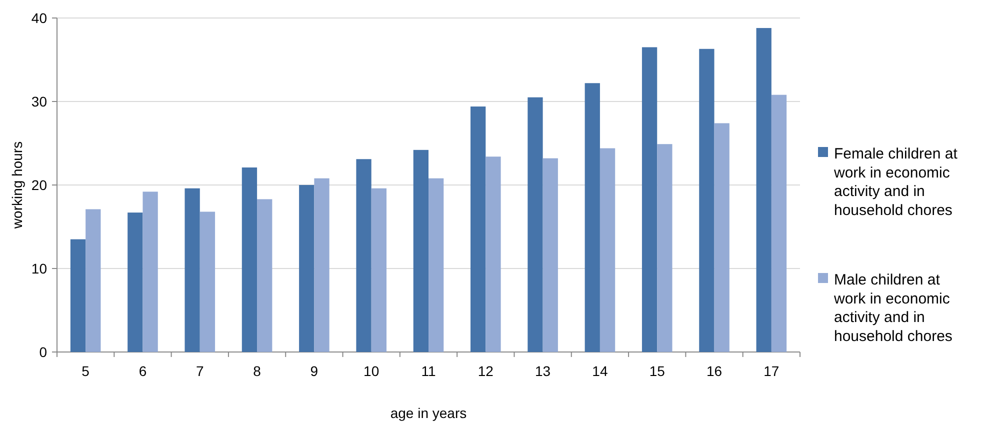 The width and height of the screenshot is (992, 432). I want to click on x-axis-title: age in years, so click(428, 413).